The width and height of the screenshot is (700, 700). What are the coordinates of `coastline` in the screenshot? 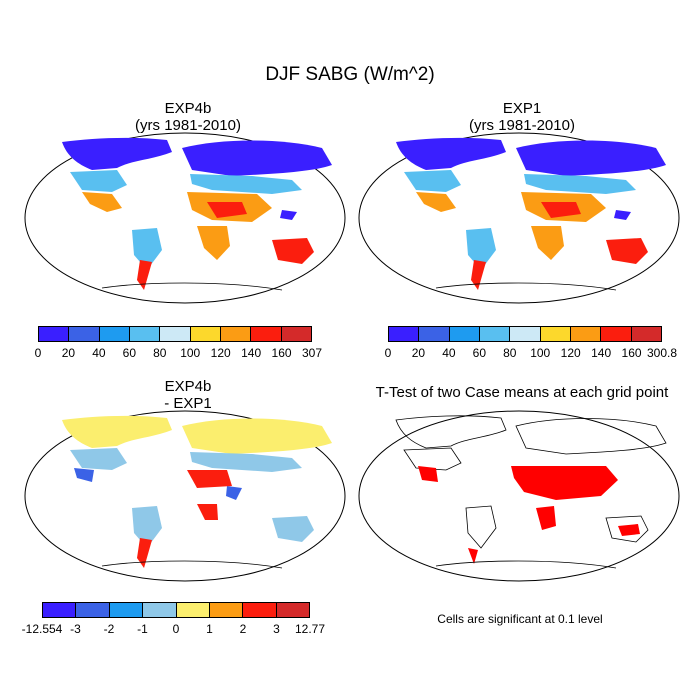 It's located at (531, 482).